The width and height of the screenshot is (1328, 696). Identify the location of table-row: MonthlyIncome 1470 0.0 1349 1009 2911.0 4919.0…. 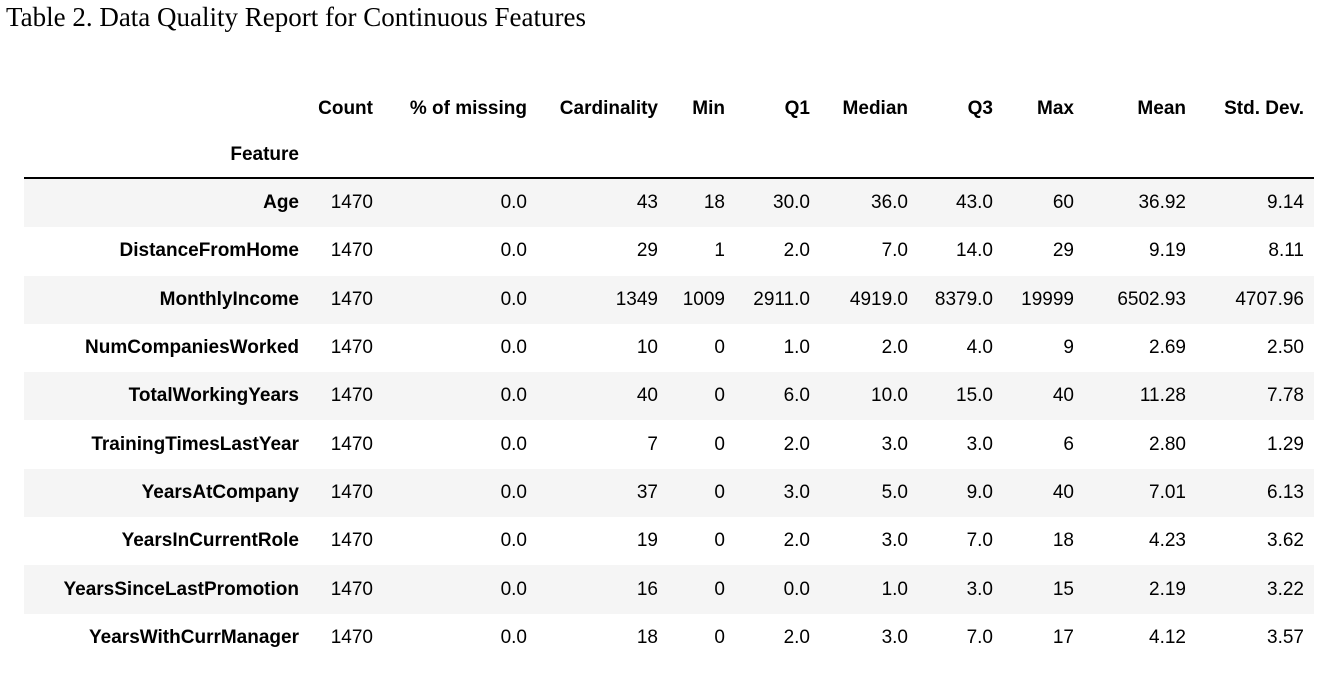
(669, 299).